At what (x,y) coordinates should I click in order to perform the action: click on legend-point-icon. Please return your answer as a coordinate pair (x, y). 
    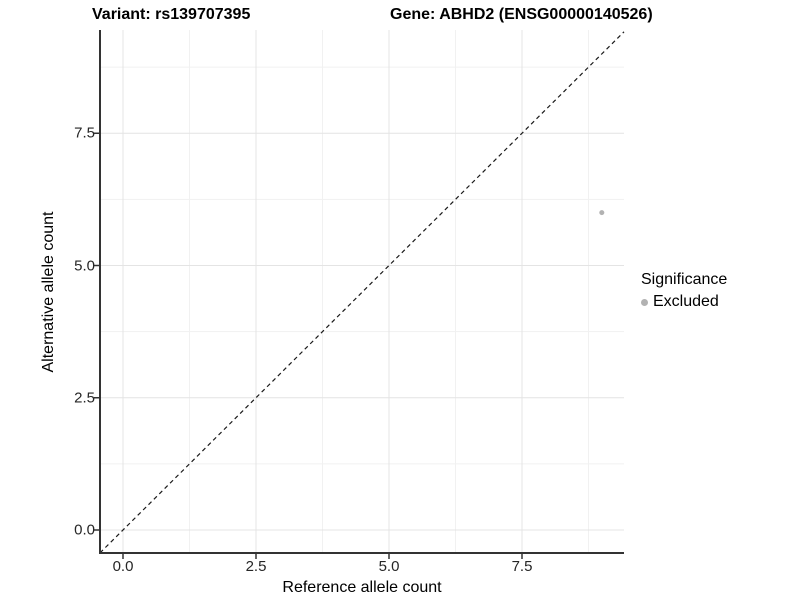
    Looking at the image, I should click on (644, 302).